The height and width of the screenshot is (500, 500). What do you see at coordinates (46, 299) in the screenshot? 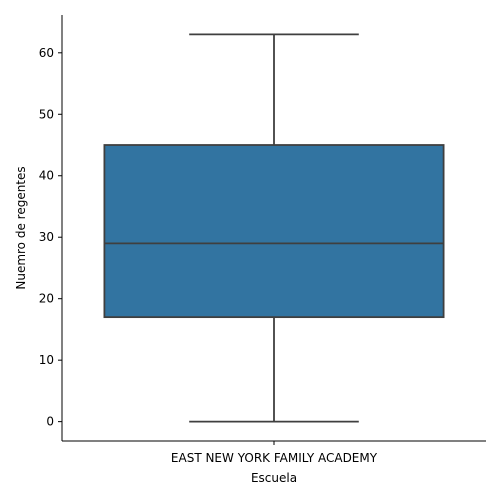
I see `y-tick-label: 20` at bounding box center [46, 299].